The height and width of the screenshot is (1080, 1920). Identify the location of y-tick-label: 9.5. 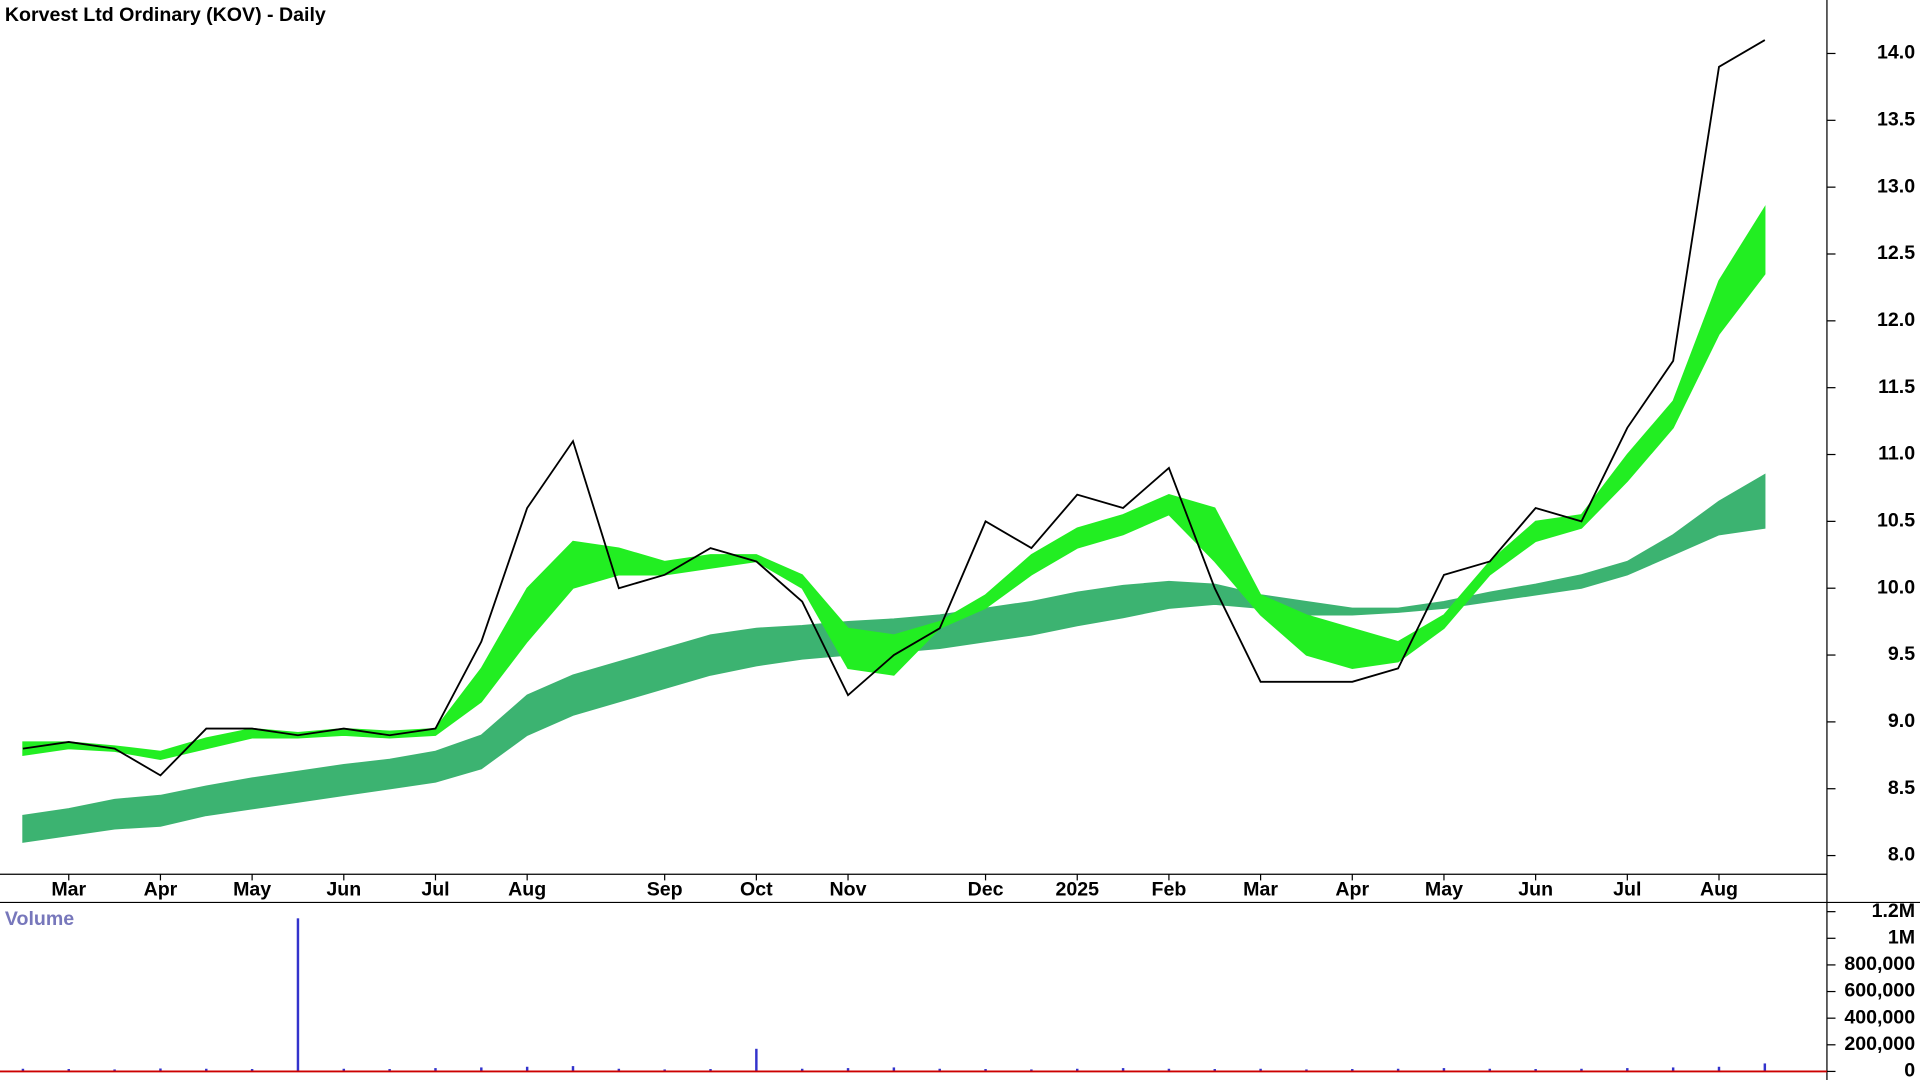
(1901, 654).